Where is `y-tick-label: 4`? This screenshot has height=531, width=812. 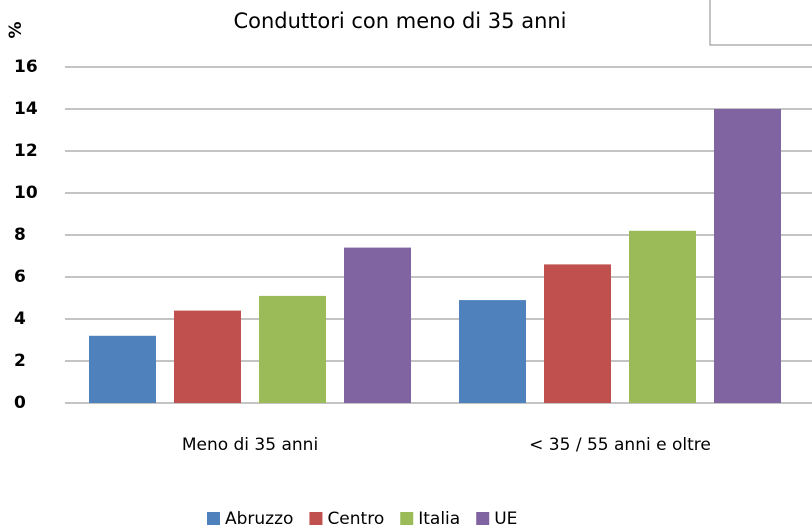 y-tick-label: 4 is located at coordinates (20, 319).